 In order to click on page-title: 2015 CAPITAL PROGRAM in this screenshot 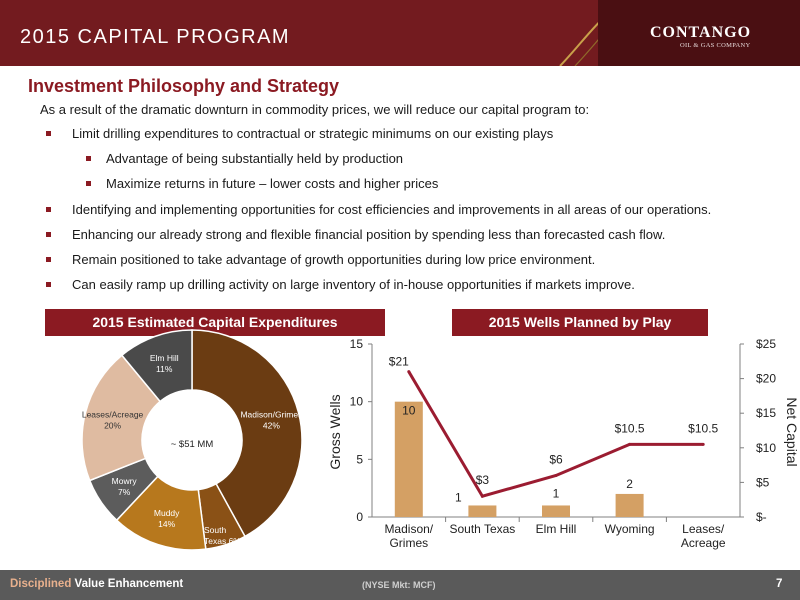, I will do `click(155, 37)`.